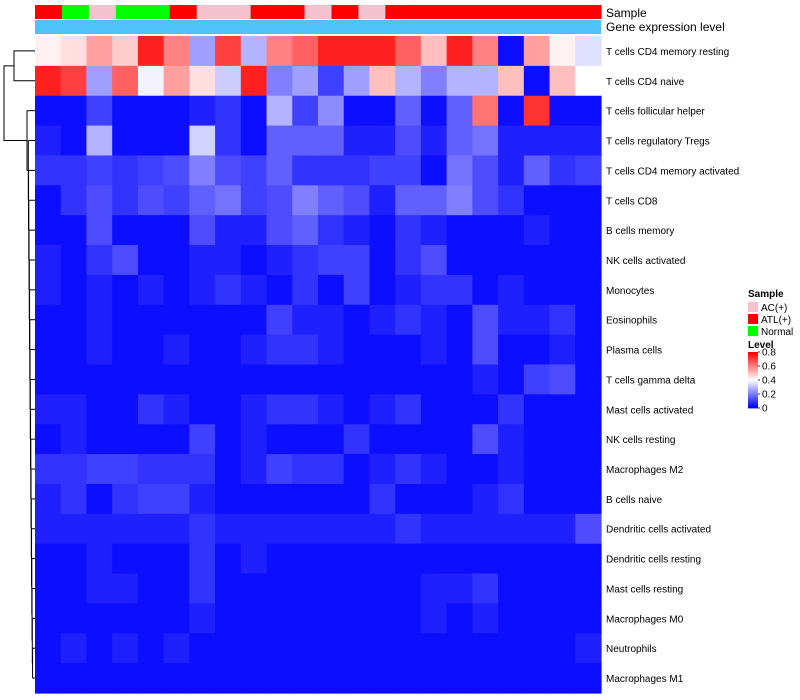  What do you see at coordinates (318, 27) in the screenshot?
I see `level-annotation-bar` at bounding box center [318, 27].